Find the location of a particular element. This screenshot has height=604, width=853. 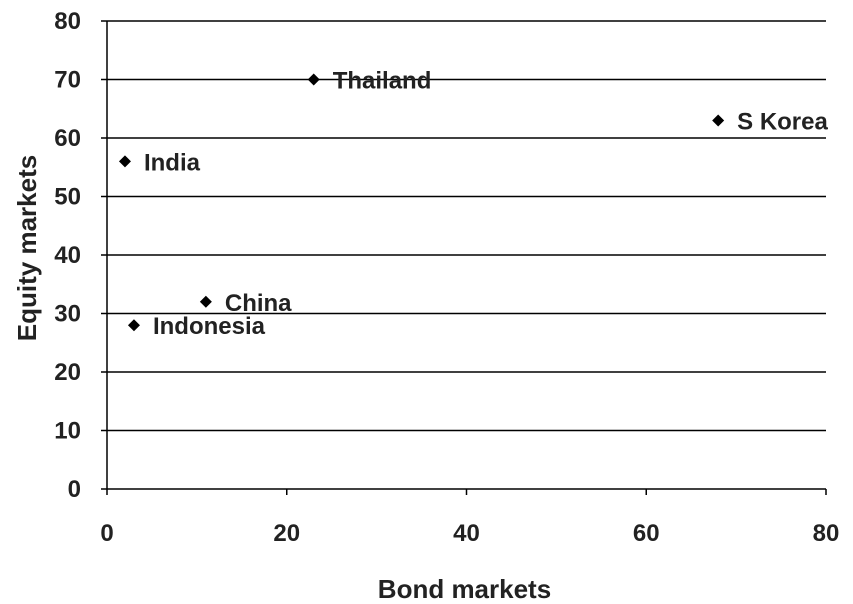

point-label: S Korea is located at coordinates (782, 121).